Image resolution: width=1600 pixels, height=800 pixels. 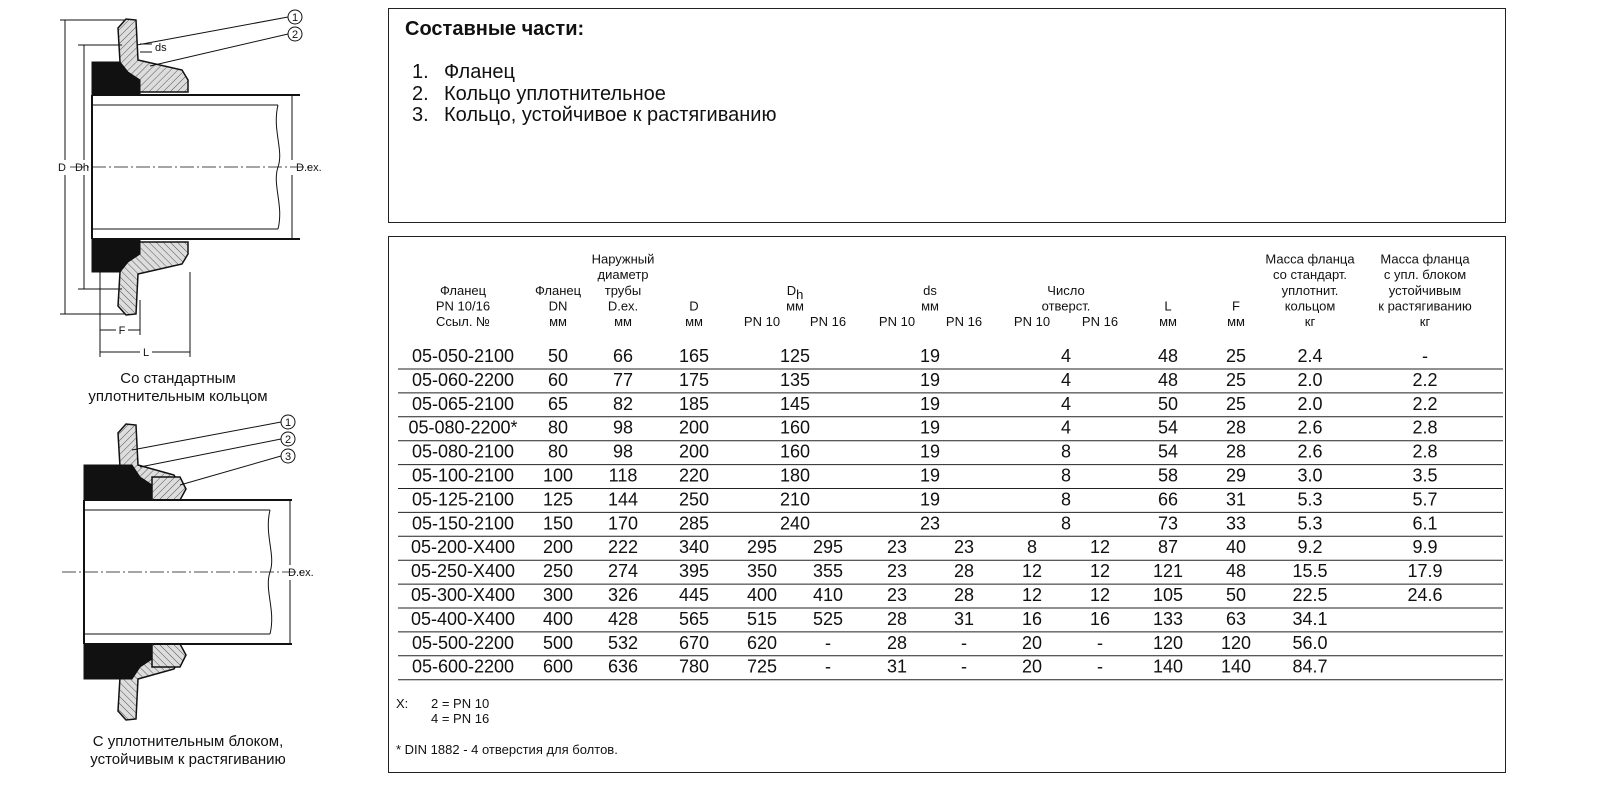 What do you see at coordinates (558, 619) in the screenshot?
I see `table-cell: 400` at bounding box center [558, 619].